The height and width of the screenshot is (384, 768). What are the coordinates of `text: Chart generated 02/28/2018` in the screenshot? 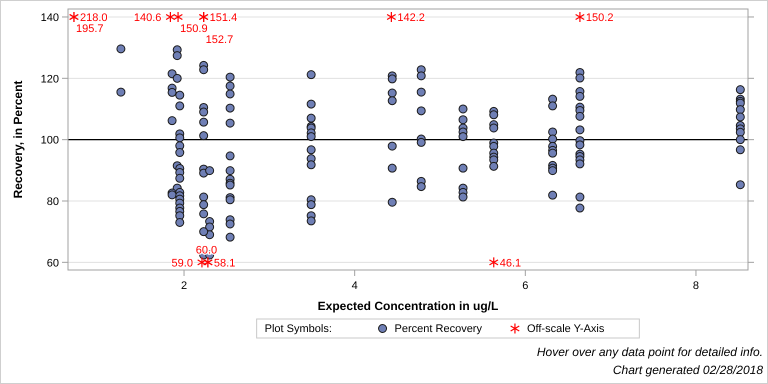 It's located at (688, 370).